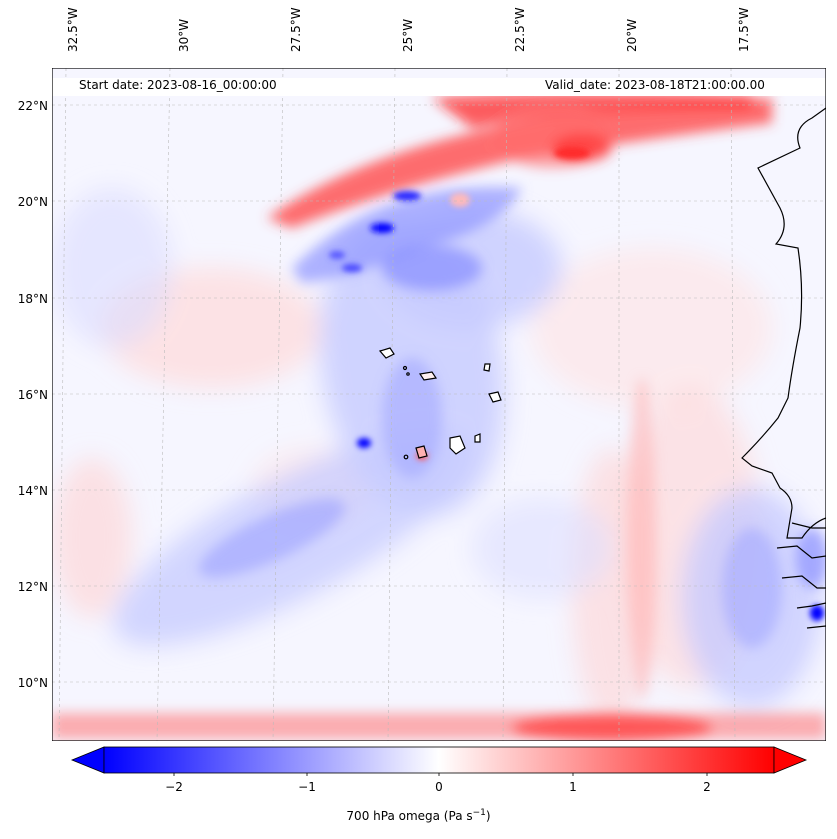  What do you see at coordinates (440, 774) in the screenshot?
I see `colorbar-ticks` at bounding box center [440, 774].